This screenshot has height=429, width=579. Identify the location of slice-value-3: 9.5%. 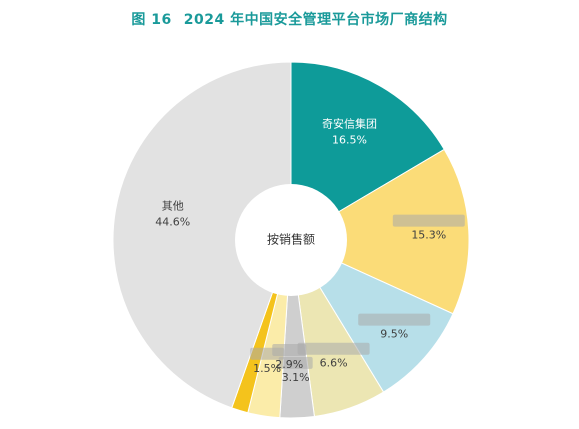
(394, 334).